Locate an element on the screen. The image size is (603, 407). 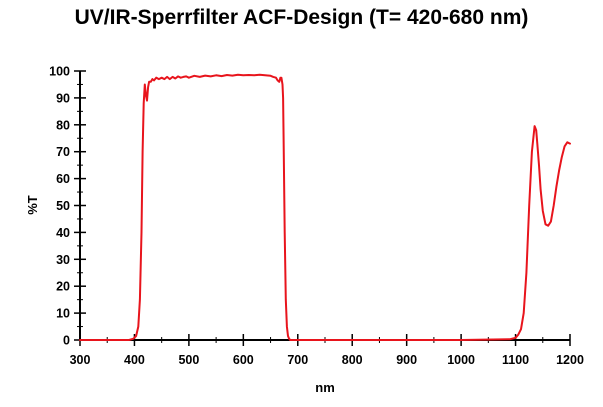
x-tick-label: 1100 is located at coordinates (515, 360).